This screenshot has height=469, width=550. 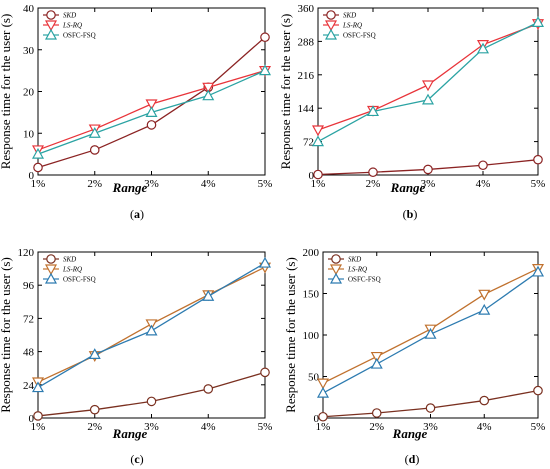 What do you see at coordinates (26, 253) in the screenshot?
I see `y-tick-label: 120` at bounding box center [26, 253].